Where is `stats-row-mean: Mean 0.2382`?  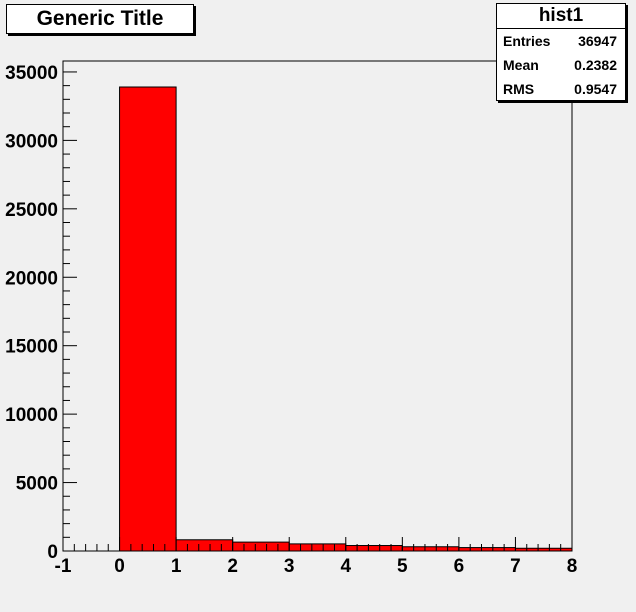 stats-row-mean: Mean 0.2382 is located at coordinates (561, 65).